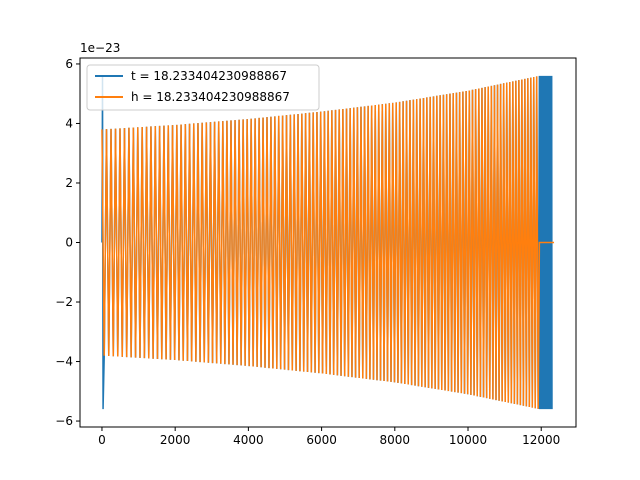  Describe the element at coordinates (209, 76) in the screenshot. I see `legend-label-t: t = 18.233404230988867` at that location.